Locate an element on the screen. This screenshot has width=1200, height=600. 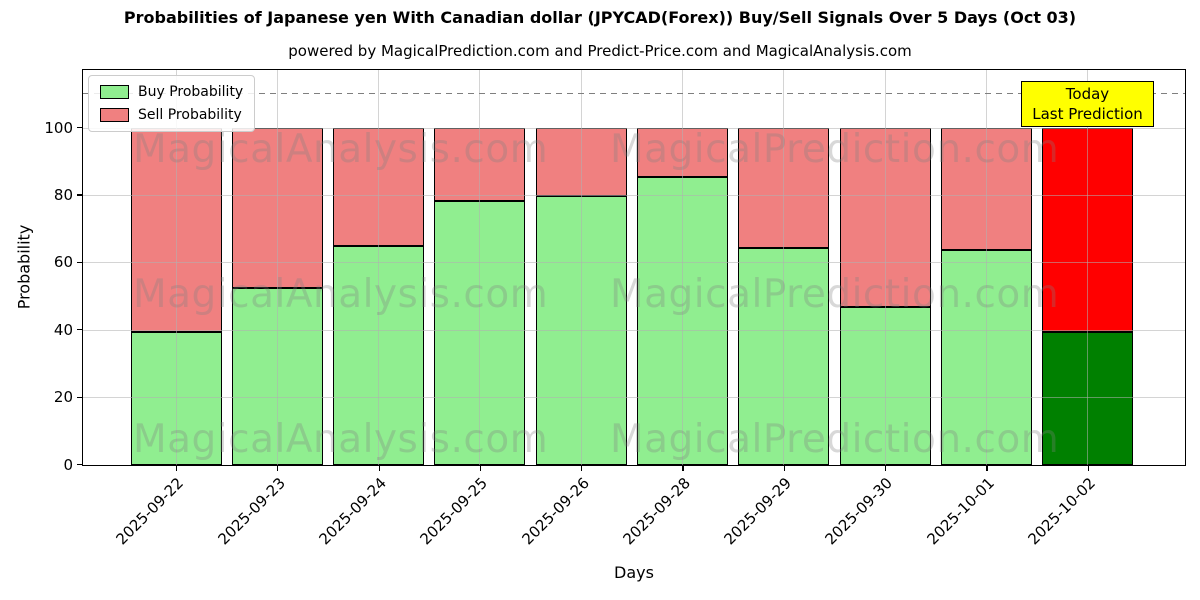
x-tick-label: 2025-09-22 is located at coordinates (150, 511).